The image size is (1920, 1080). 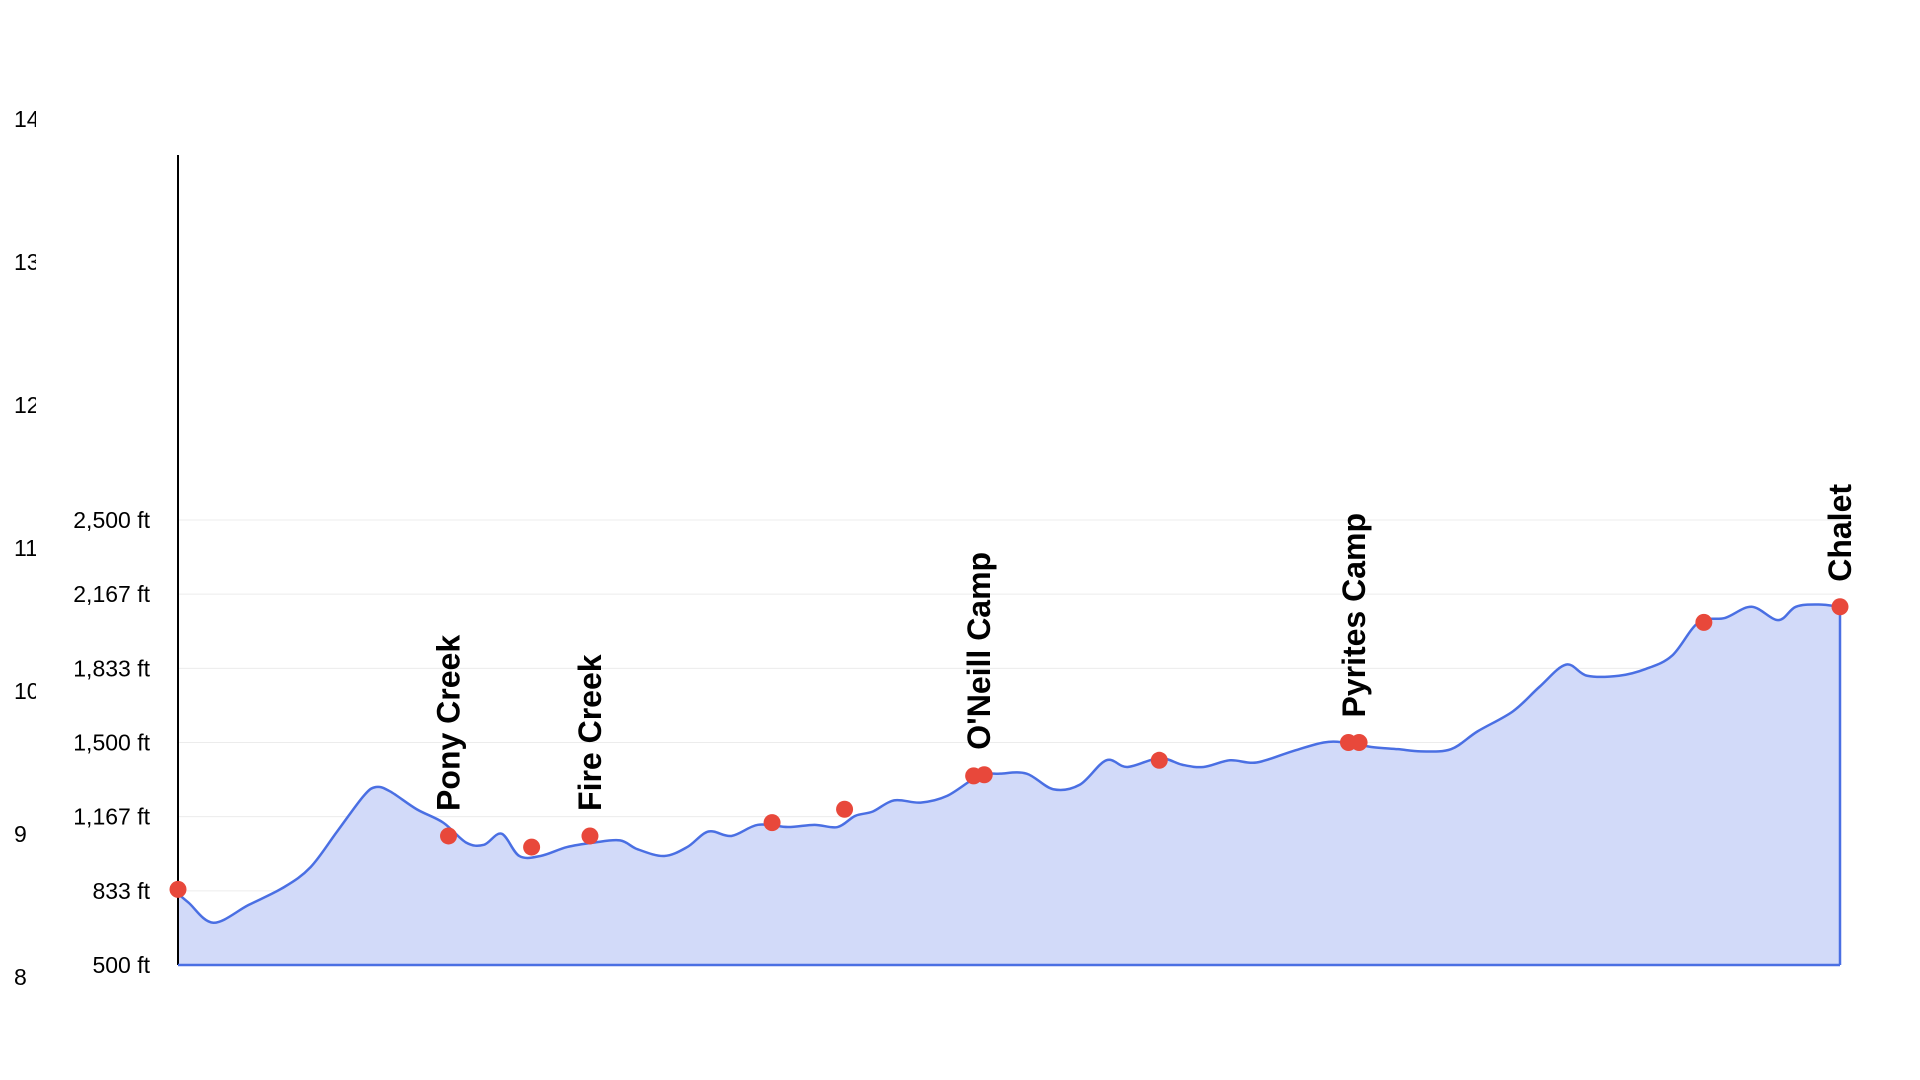 What do you see at coordinates (111, 520) in the screenshot?
I see `y-tick-label: 2,500 ft` at bounding box center [111, 520].